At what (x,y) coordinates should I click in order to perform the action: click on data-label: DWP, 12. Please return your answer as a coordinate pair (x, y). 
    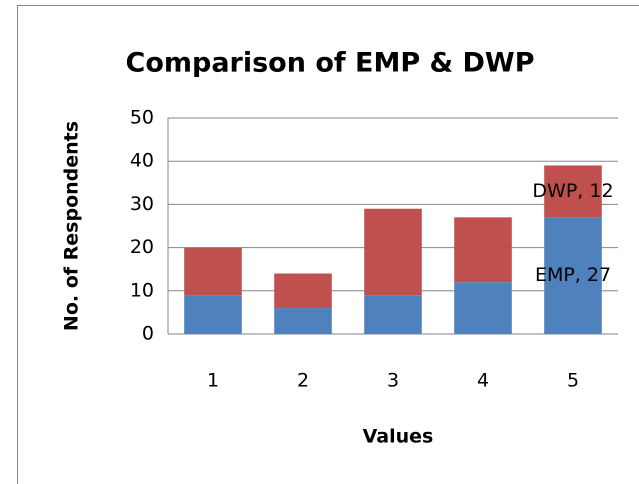
    Looking at the image, I should click on (572, 191).